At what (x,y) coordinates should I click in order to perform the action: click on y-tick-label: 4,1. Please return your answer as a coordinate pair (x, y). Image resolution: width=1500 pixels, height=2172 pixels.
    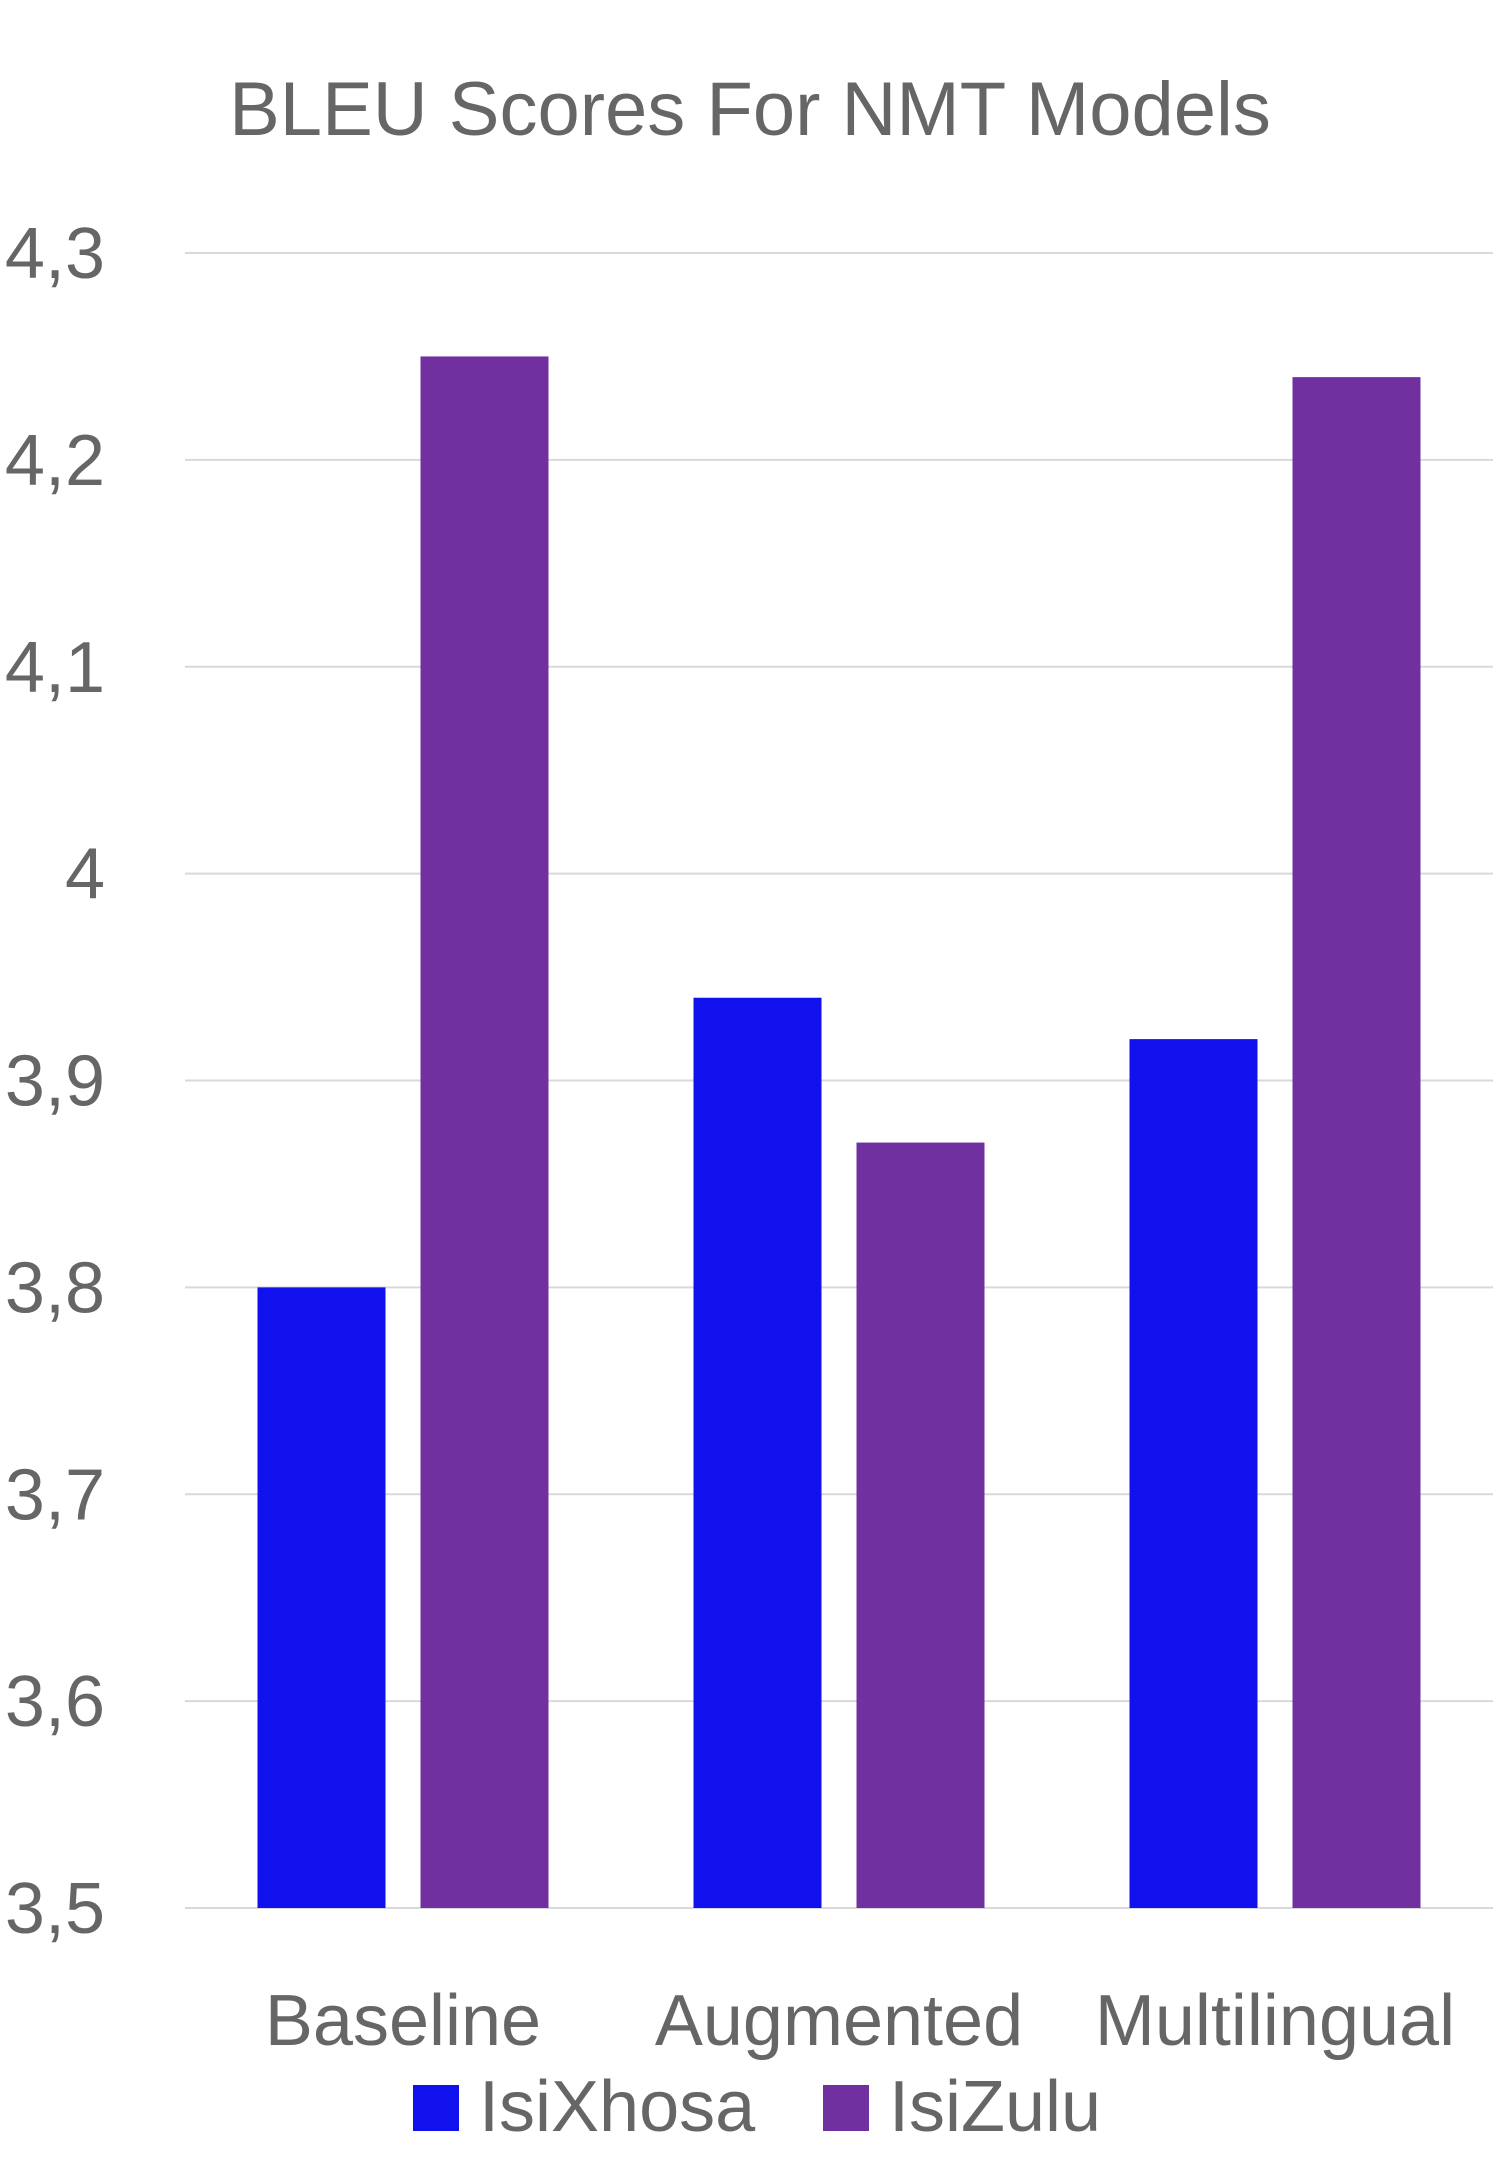
    Looking at the image, I should click on (55, 668).